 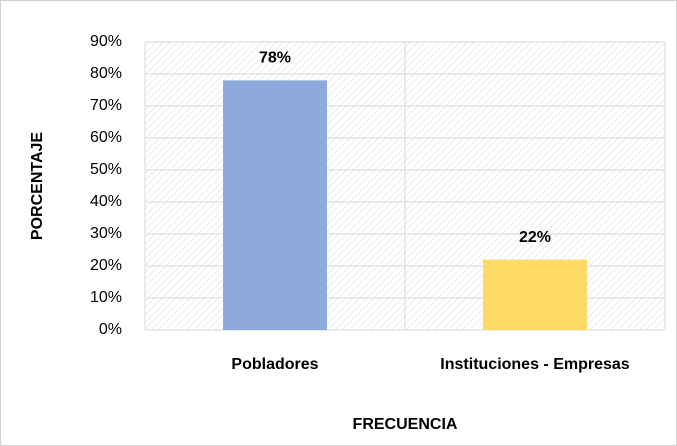 What do you see at coordinates (106, 265) in the screenshot?
I see `y-tick-label: 20%` at bounding box center [106, 265].